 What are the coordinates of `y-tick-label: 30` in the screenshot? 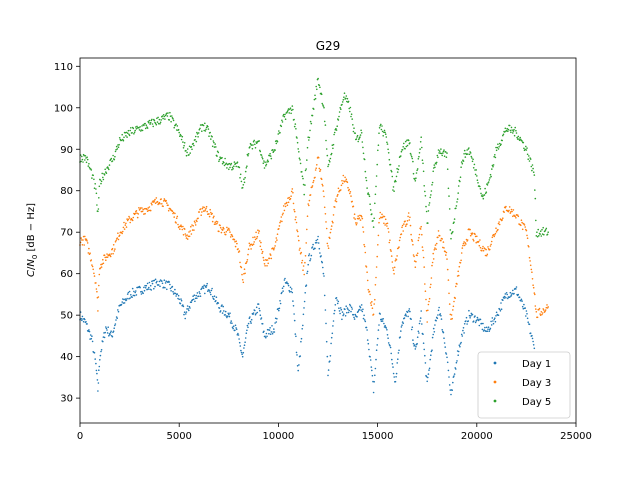 It's located at (66, 399).